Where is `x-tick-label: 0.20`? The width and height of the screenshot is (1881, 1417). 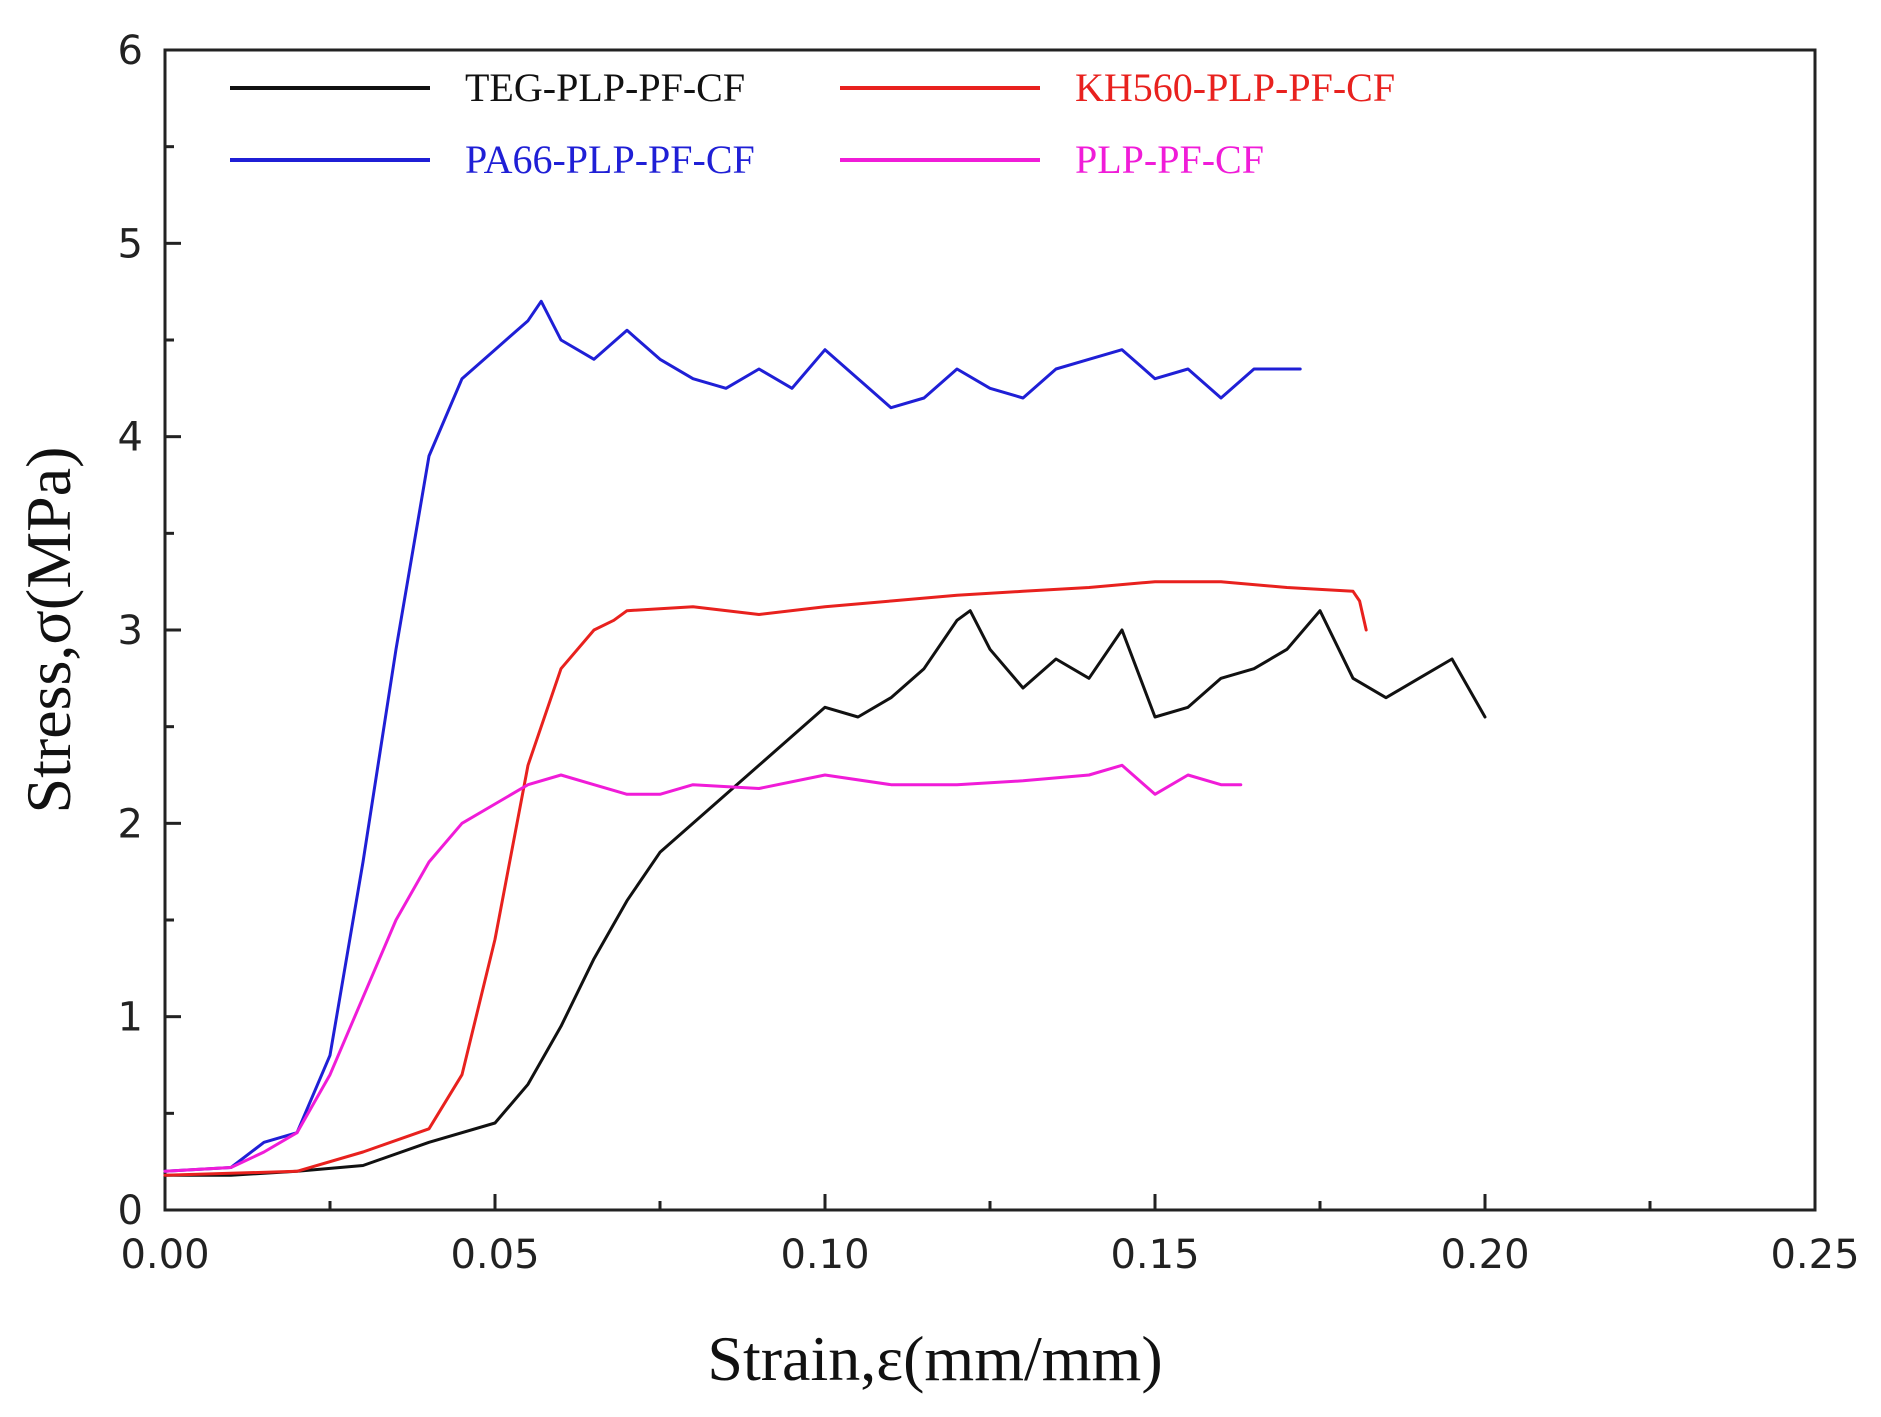 x-tick-label: 0.20 is located at coordinates (1484, 1255).